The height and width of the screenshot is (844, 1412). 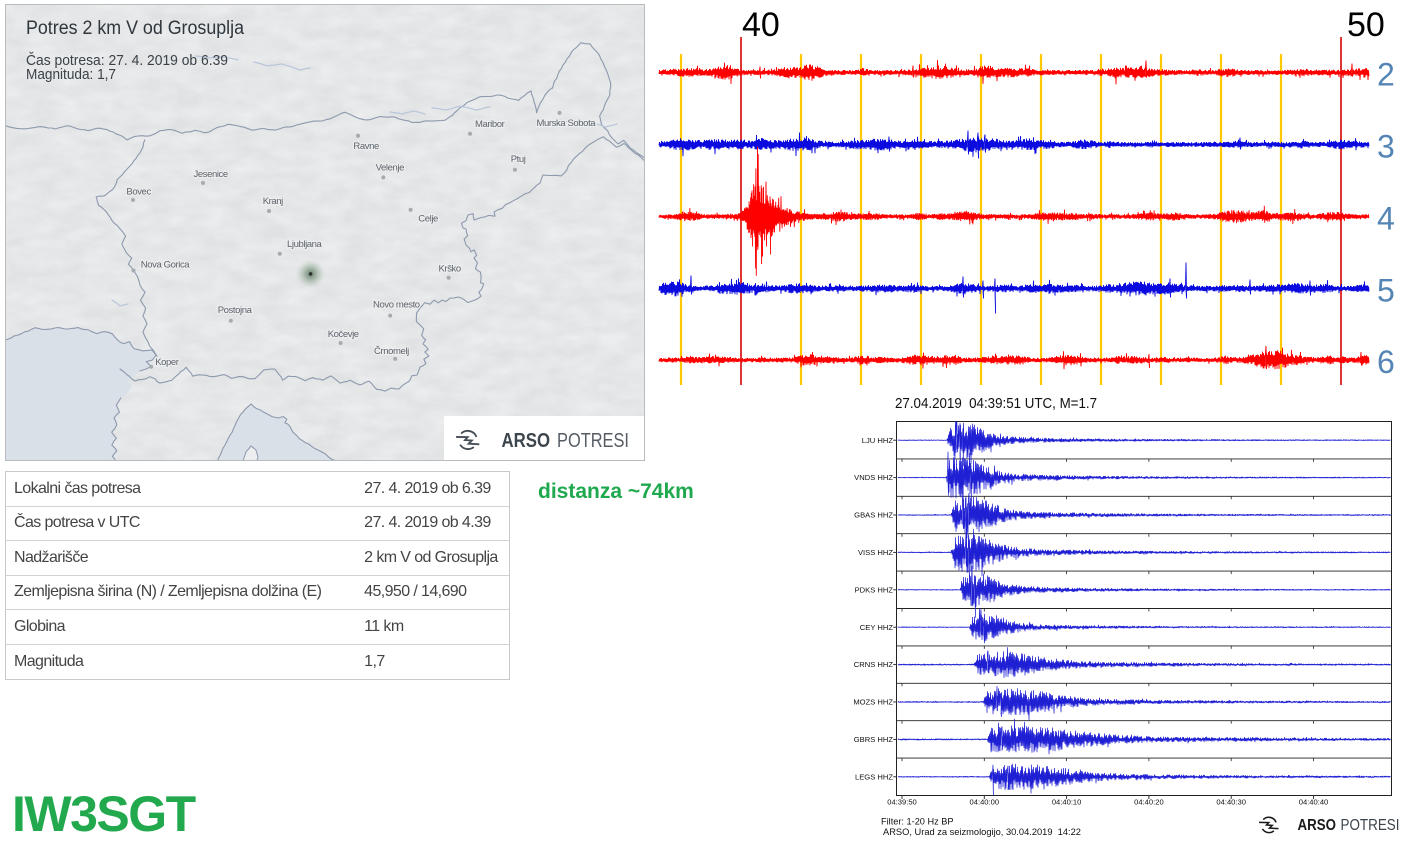 What do you see at coordinates (917, 822) in the screenshot?
I see `svg-text: Filter: 1-20 Hz BP` at bounding box center [917, 822].